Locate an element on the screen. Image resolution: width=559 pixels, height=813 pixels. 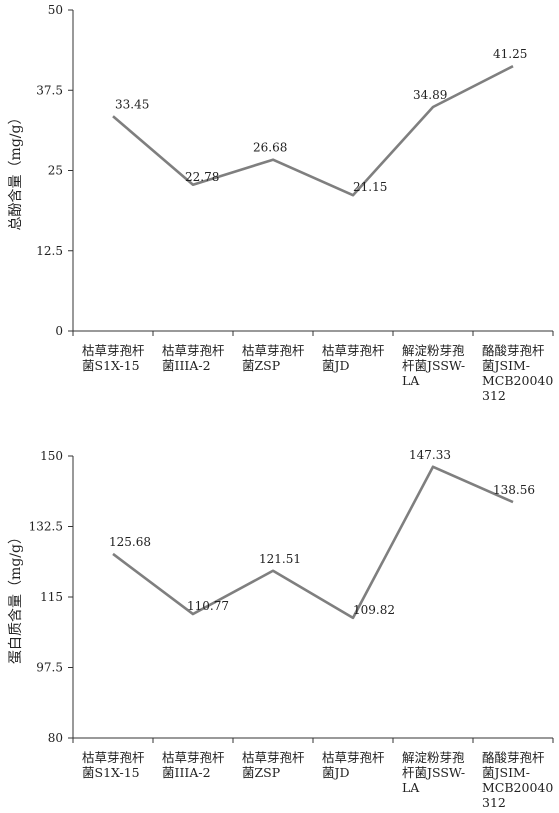
data-label: 109.82 is located at coordinates (374, 610).